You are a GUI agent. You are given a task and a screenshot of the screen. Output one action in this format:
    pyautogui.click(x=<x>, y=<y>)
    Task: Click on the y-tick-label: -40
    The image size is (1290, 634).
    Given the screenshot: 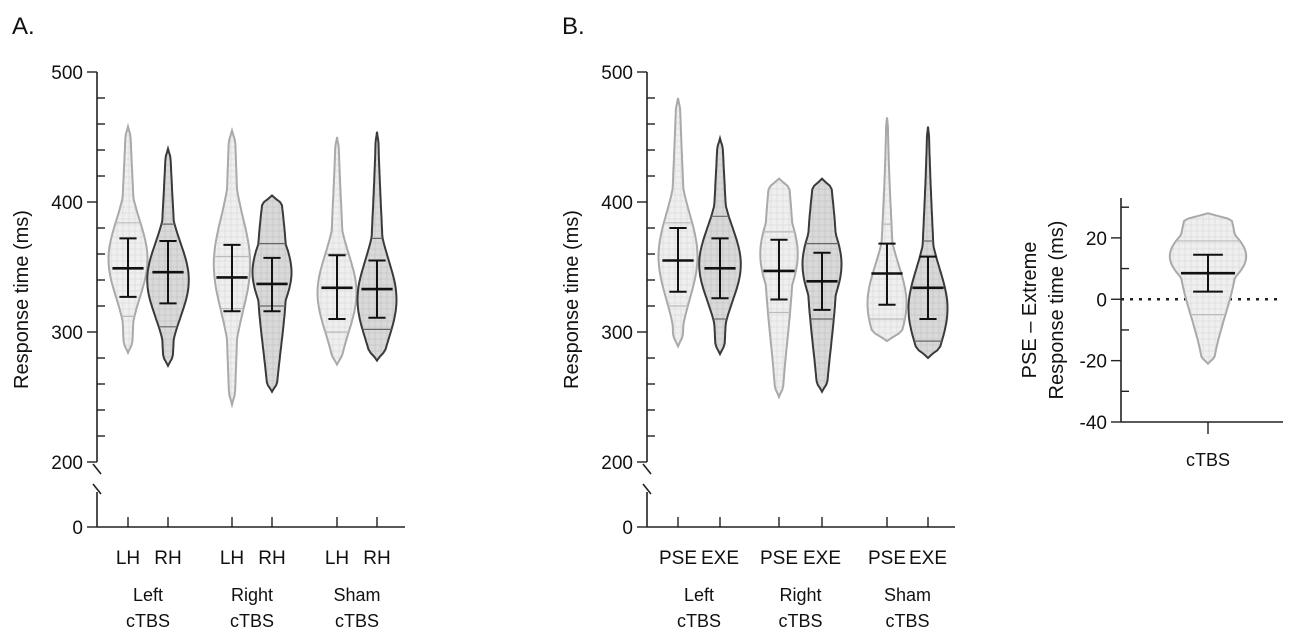 What is the action you would take?
    pyautogui.click(x=1093, y=423)
    